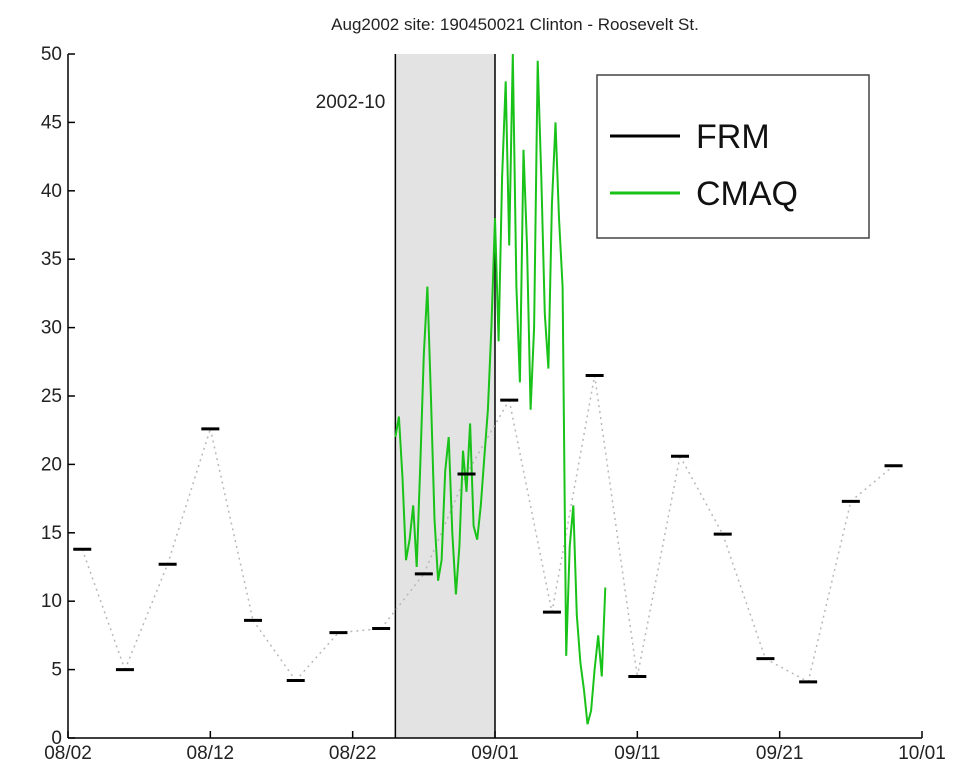  I want to click on y-tick-label: 45, so click(51, 122).